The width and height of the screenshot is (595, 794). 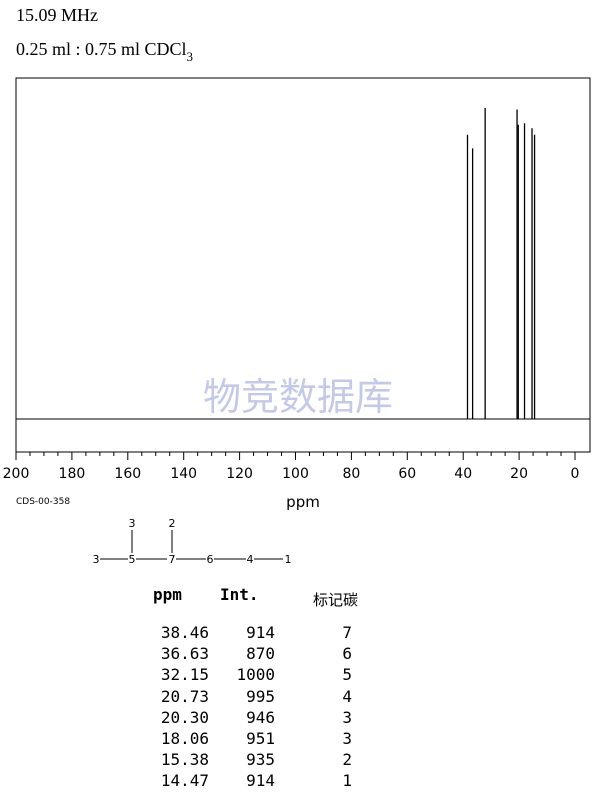 I want to click on sample-description: 0.25 ml : 0.75 ml CDCl3, so click(x=104, y=52).